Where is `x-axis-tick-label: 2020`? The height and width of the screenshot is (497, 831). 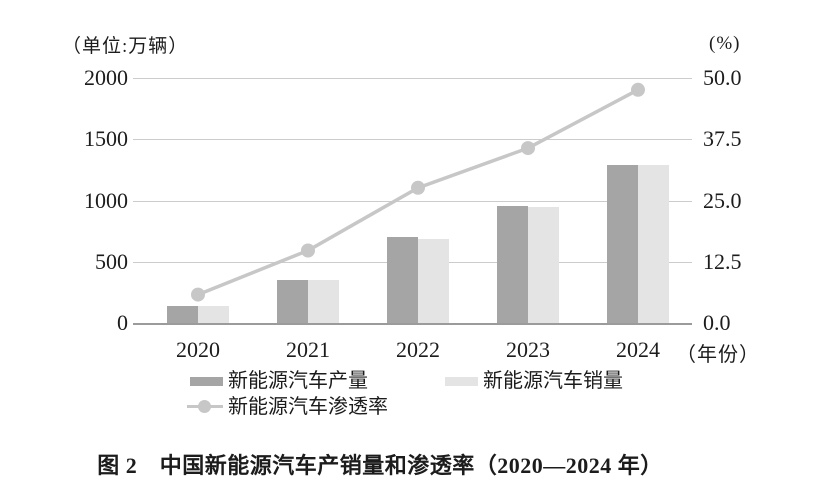
x-axis-tick-label: 2020 is located at coordinates (198, 349).